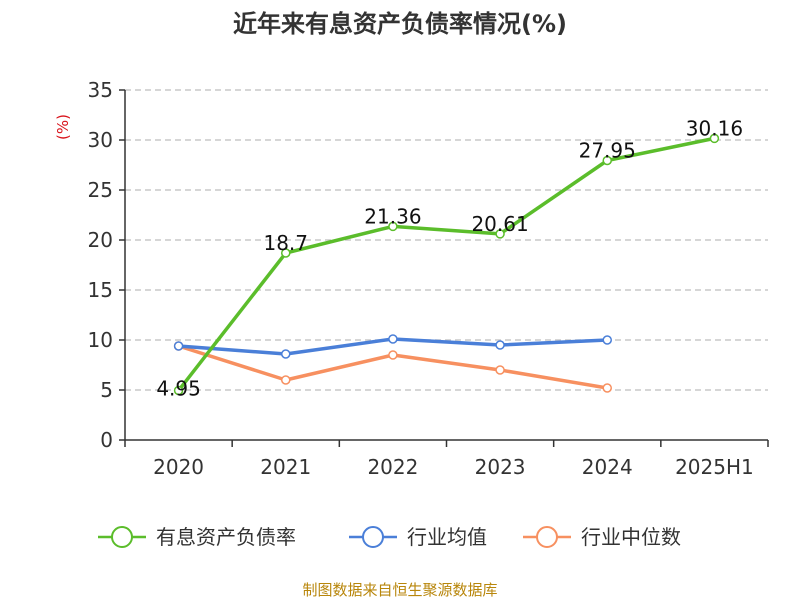 The image size is (800, 600). Describe the element at coordinates (285, 243) in the screenshot. I see `data-label: 18.7` at that location.